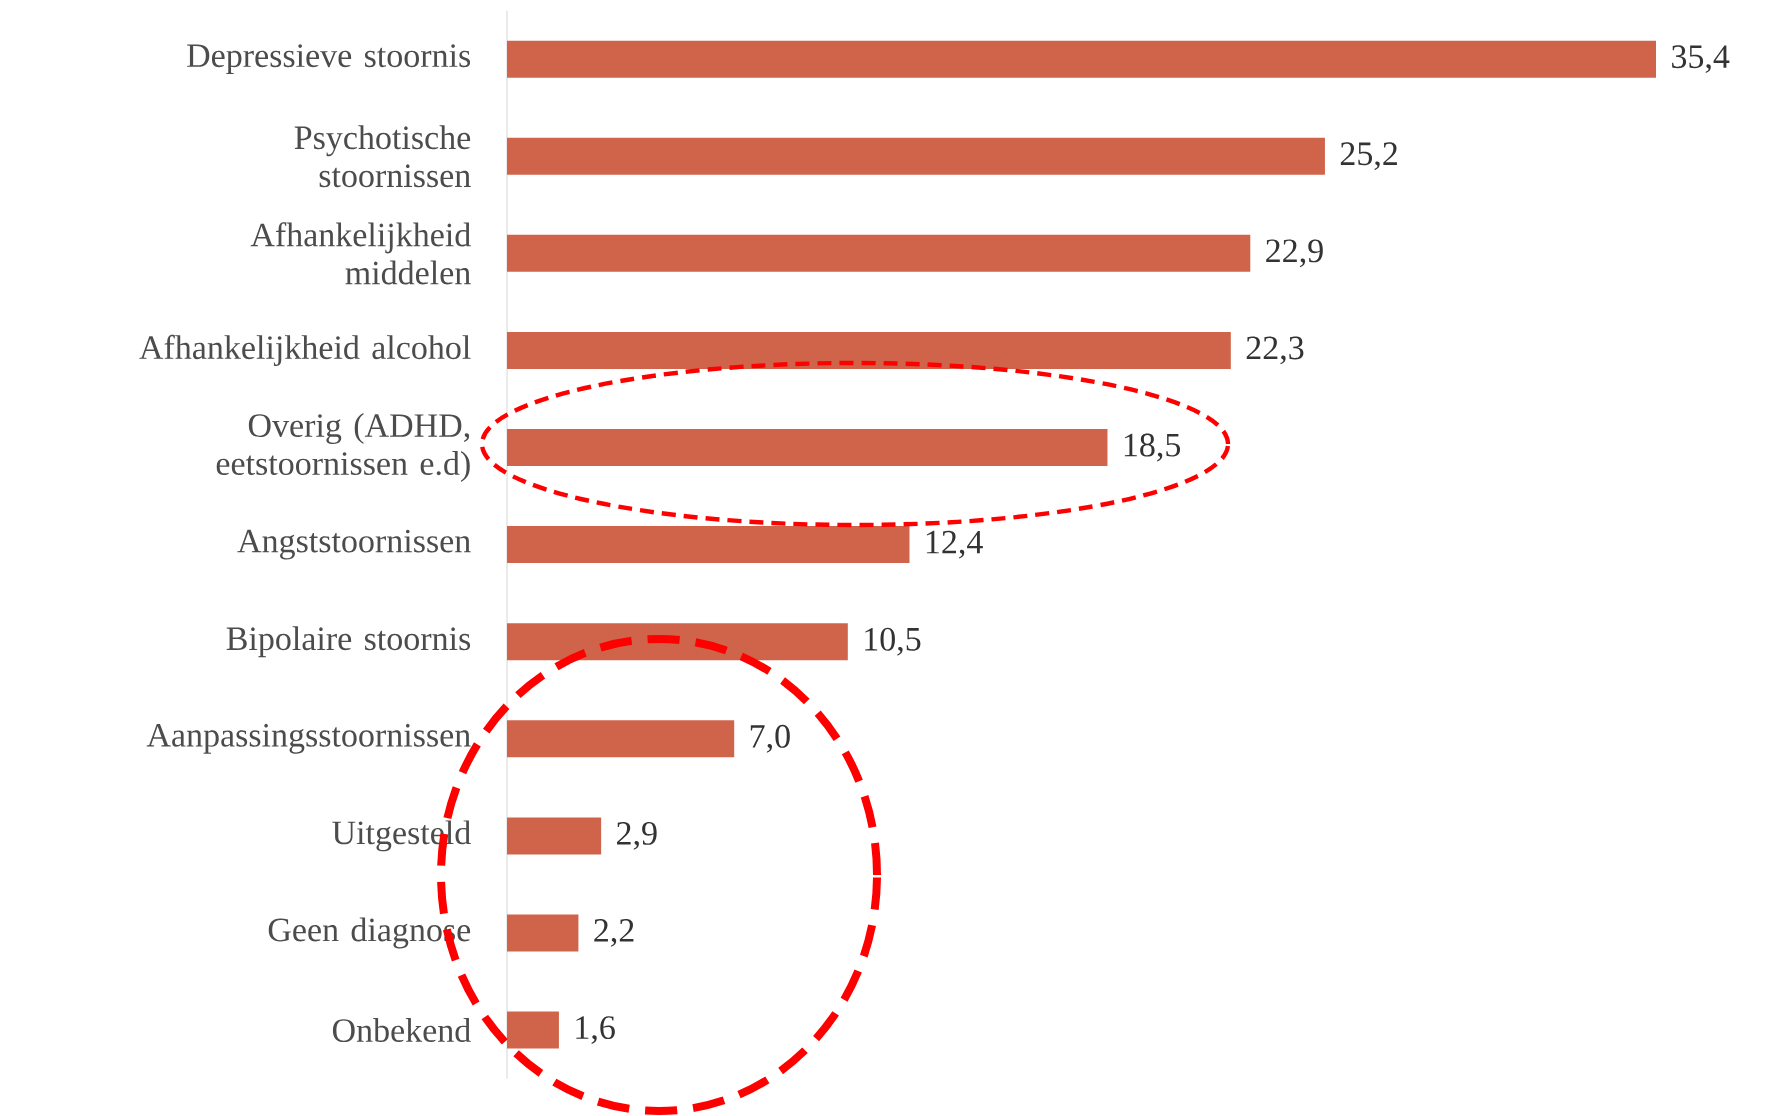 The height and width of the screenshot is (1116, 1771). I want to click on y-tick-label: Uitgesteld, so click(401, 836).